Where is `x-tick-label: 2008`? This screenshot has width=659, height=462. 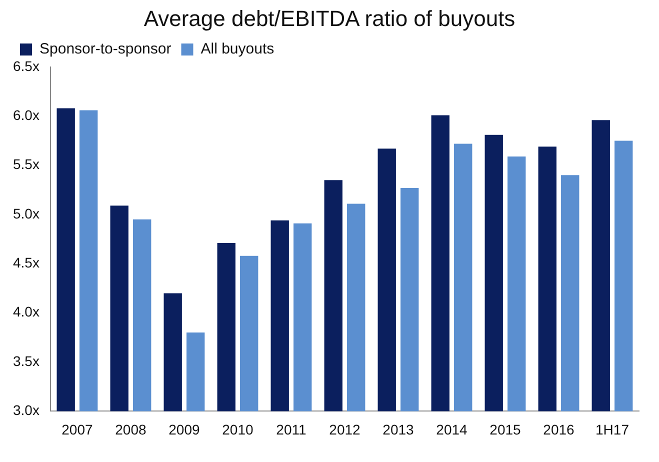
x-tick-label: 2008 is located at coordinates (130, 429).